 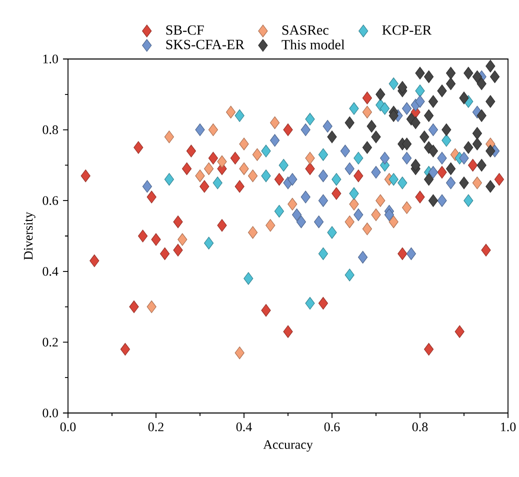 What do you see at coordinates (305, 30) in the screenshot?
I see `legend-label: SASRec` at bounding box center [305, 30].